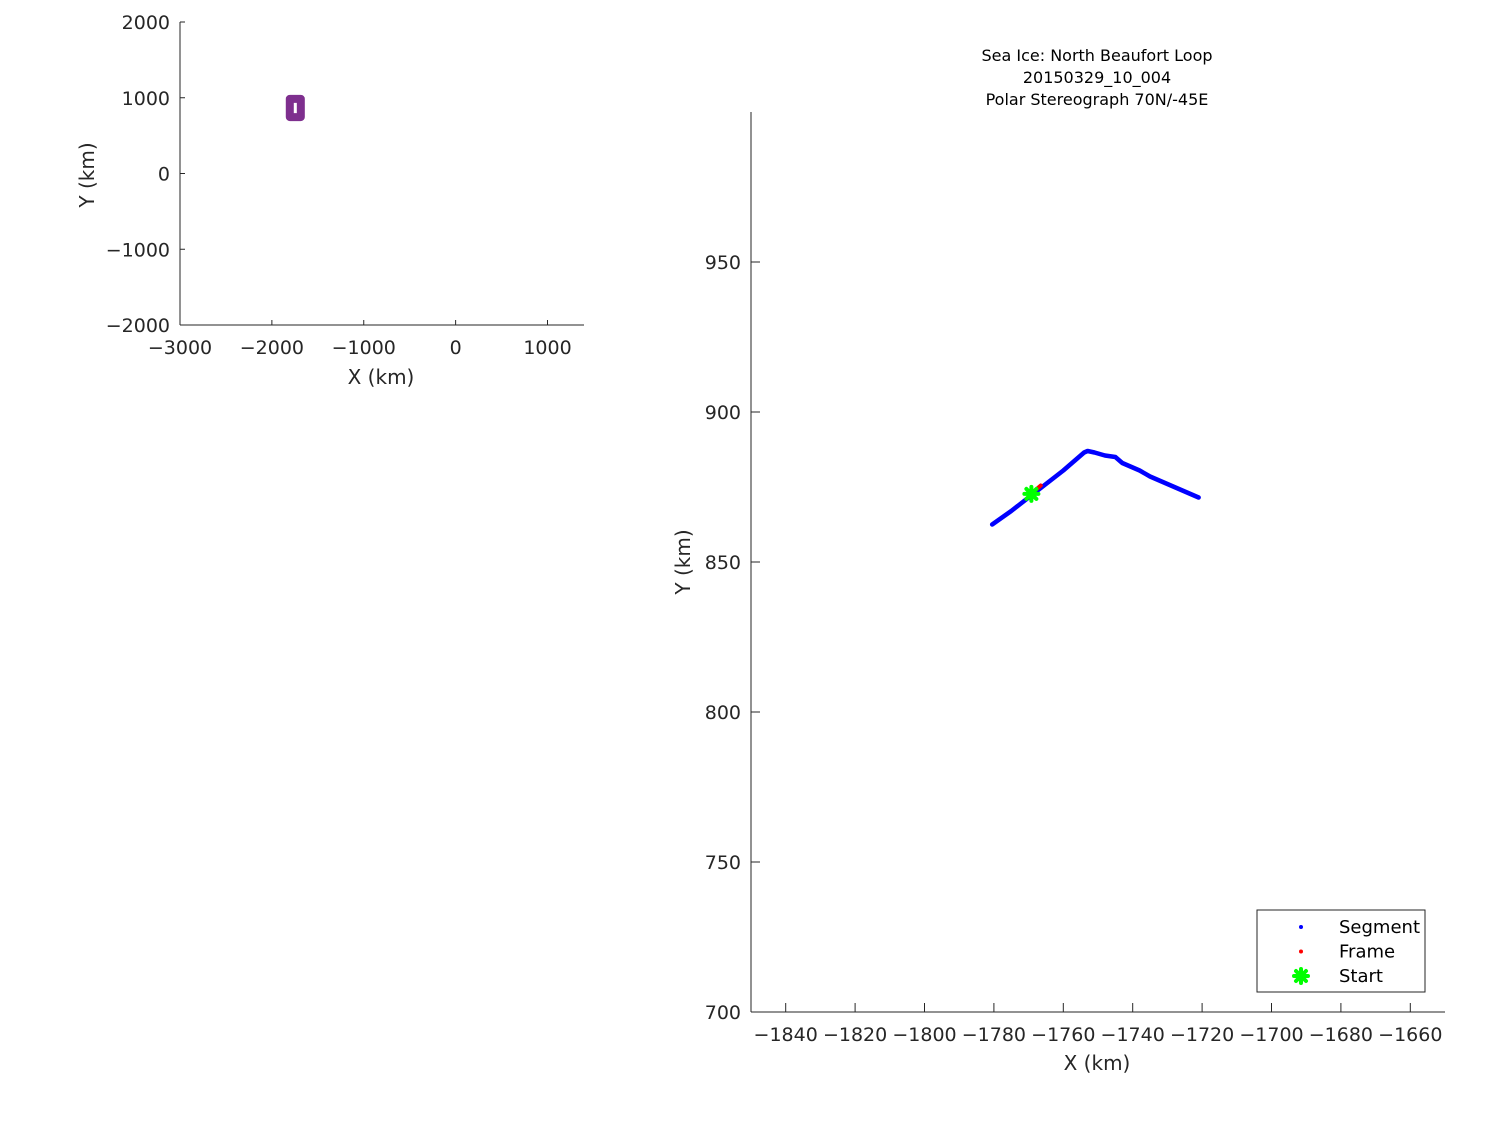  I want to click on main-x-tick-label: −1840, so click(786, 1035).